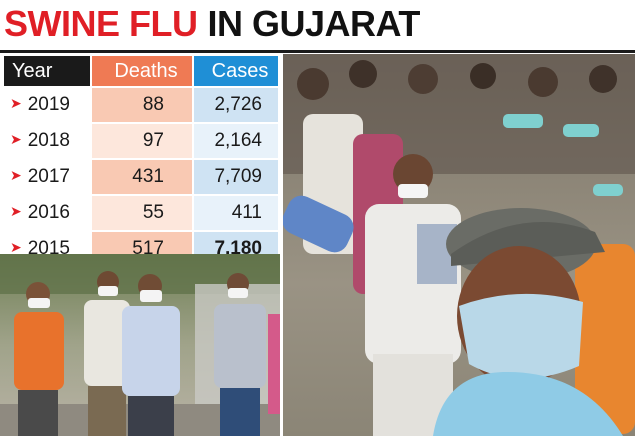 The height and width of the screenshot is (436, 635). Describe the element at coordinates (47, 177) in the screenshot. I see `year-cell: ➤ 2017` at that location.